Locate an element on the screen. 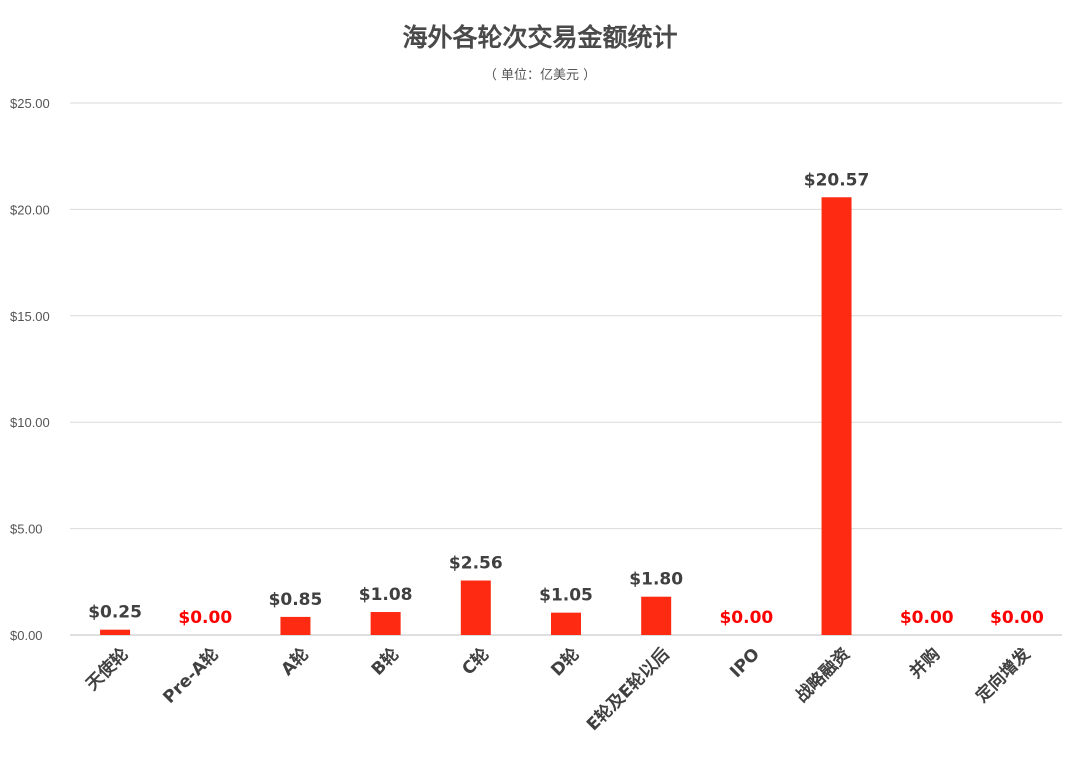  x-tick-label: 并购 is located at coordinates (924, 663).